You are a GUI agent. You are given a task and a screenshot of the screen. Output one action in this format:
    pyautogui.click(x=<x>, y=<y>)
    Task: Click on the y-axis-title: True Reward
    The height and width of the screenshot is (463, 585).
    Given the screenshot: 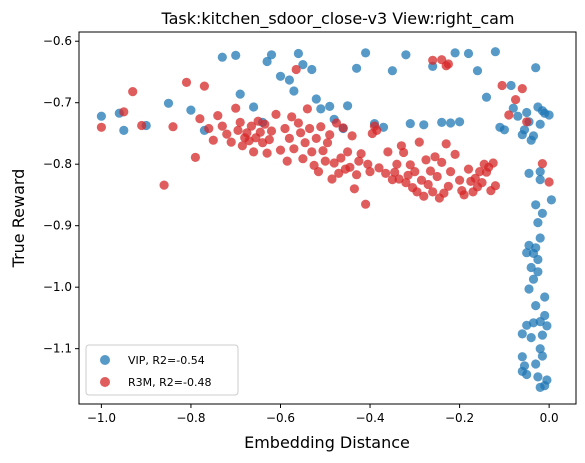 What is the action you would take?
    pyautogui.click(x=18, y=219)
    